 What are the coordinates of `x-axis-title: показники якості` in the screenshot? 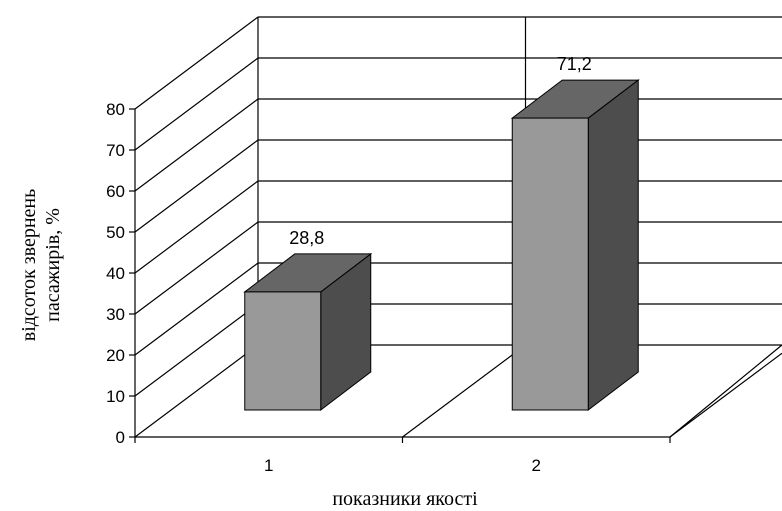 It's located at (405, 499).